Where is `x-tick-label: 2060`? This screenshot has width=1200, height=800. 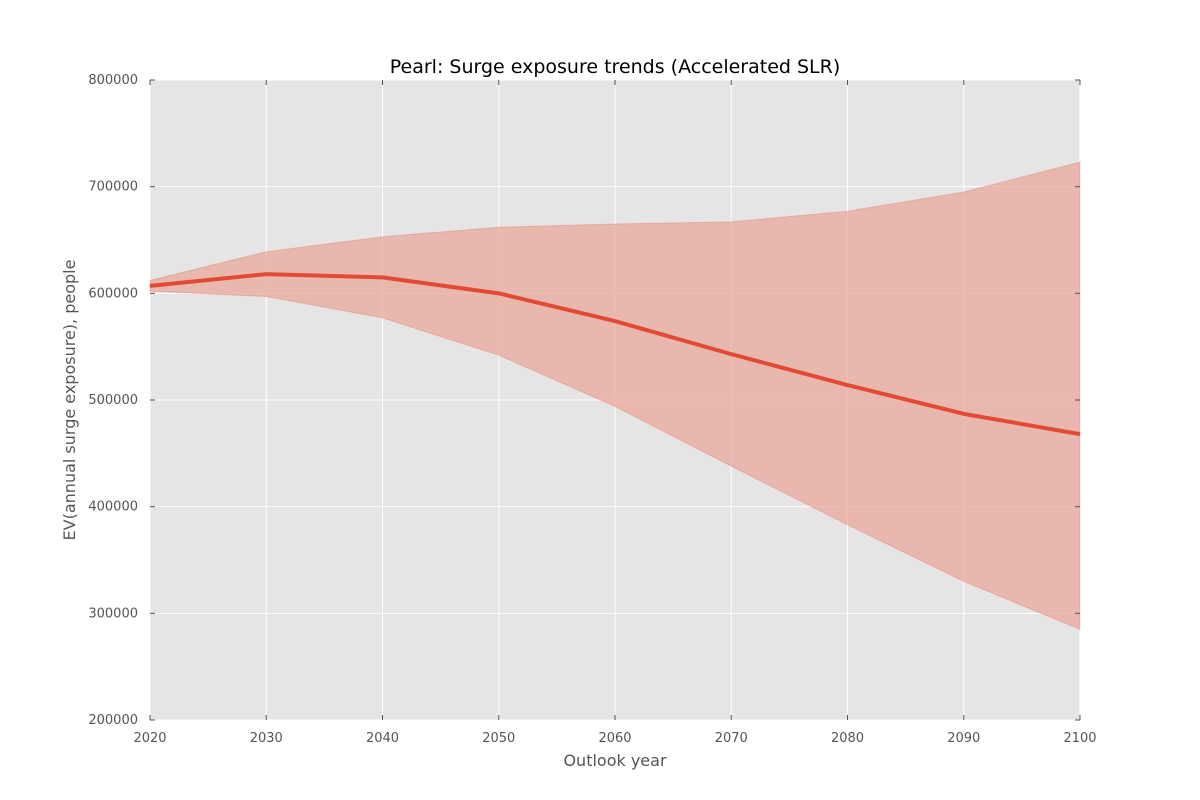 x-tick-label: 2060 is located at coordinates (614, 738).